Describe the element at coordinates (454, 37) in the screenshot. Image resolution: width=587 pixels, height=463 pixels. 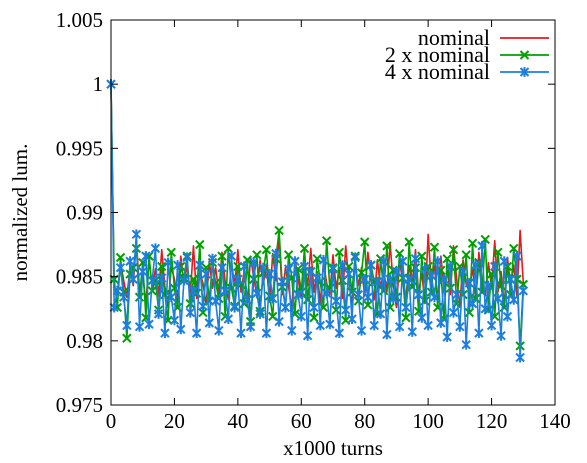
I see `legend-label: nominal` at that location.